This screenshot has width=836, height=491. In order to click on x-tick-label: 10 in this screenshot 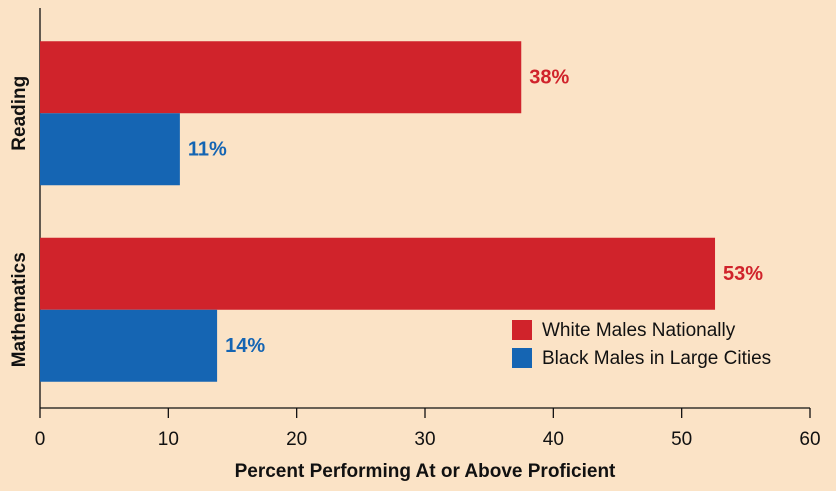, I will do `click(168, 439)`.